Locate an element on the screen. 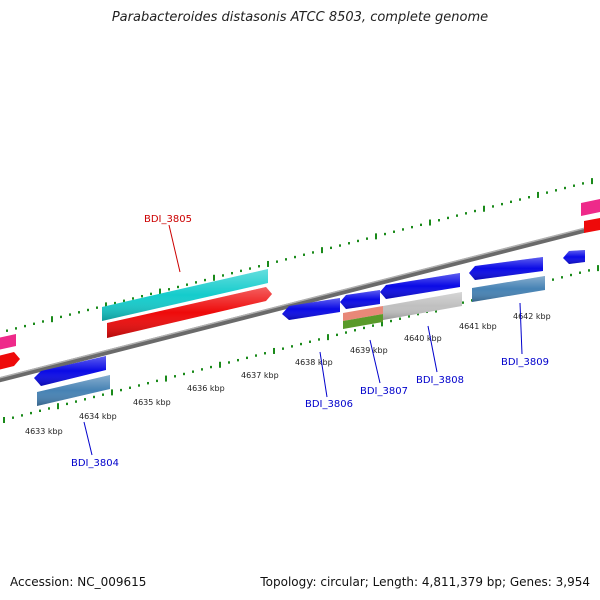 The width and height of the screenshot is (600, 600). tick-label: 4642 kbp is located at coordinates (532, 316).